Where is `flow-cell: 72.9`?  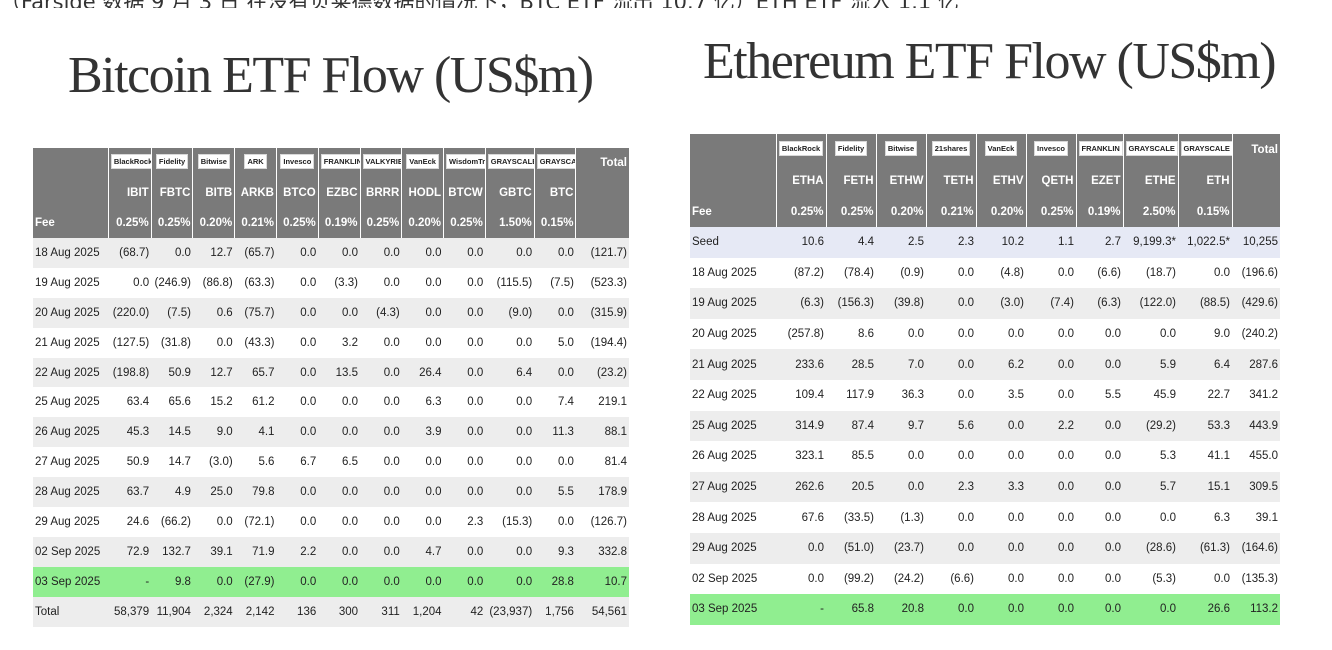 flow-cell: 72.9 is located at coordinates (130, 551).